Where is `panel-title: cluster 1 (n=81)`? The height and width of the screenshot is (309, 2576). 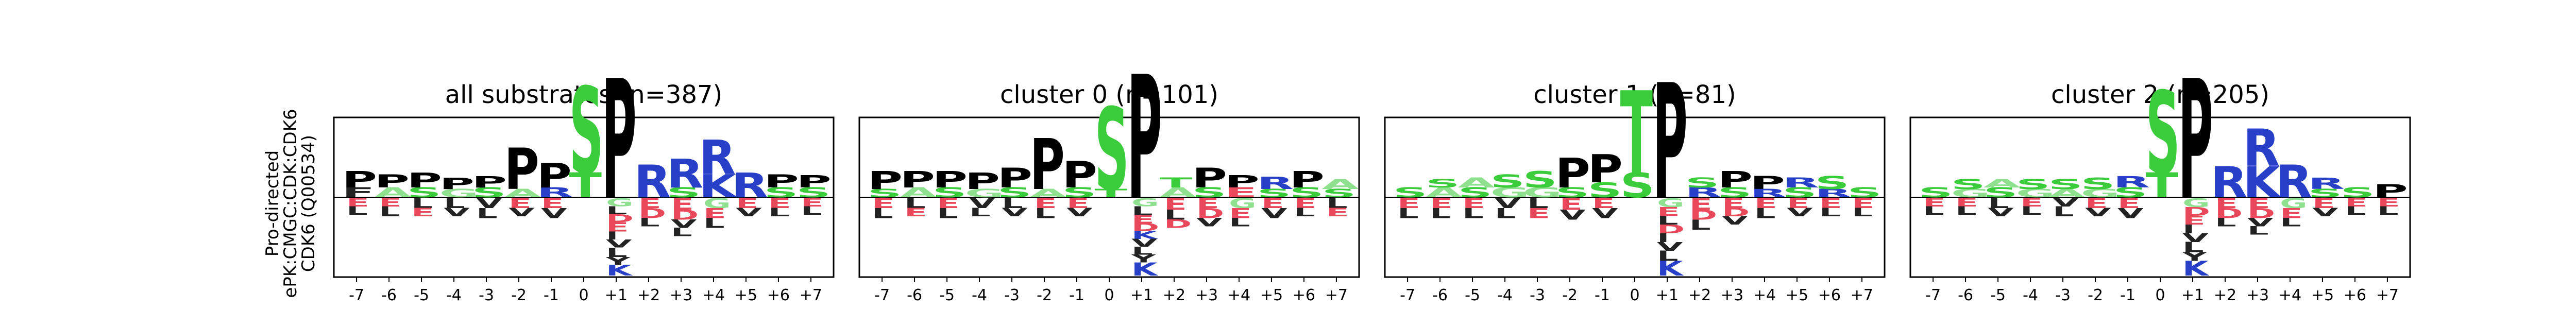 panel-title: cluster 1 (n=81) is located at coordinates (1634, 95).